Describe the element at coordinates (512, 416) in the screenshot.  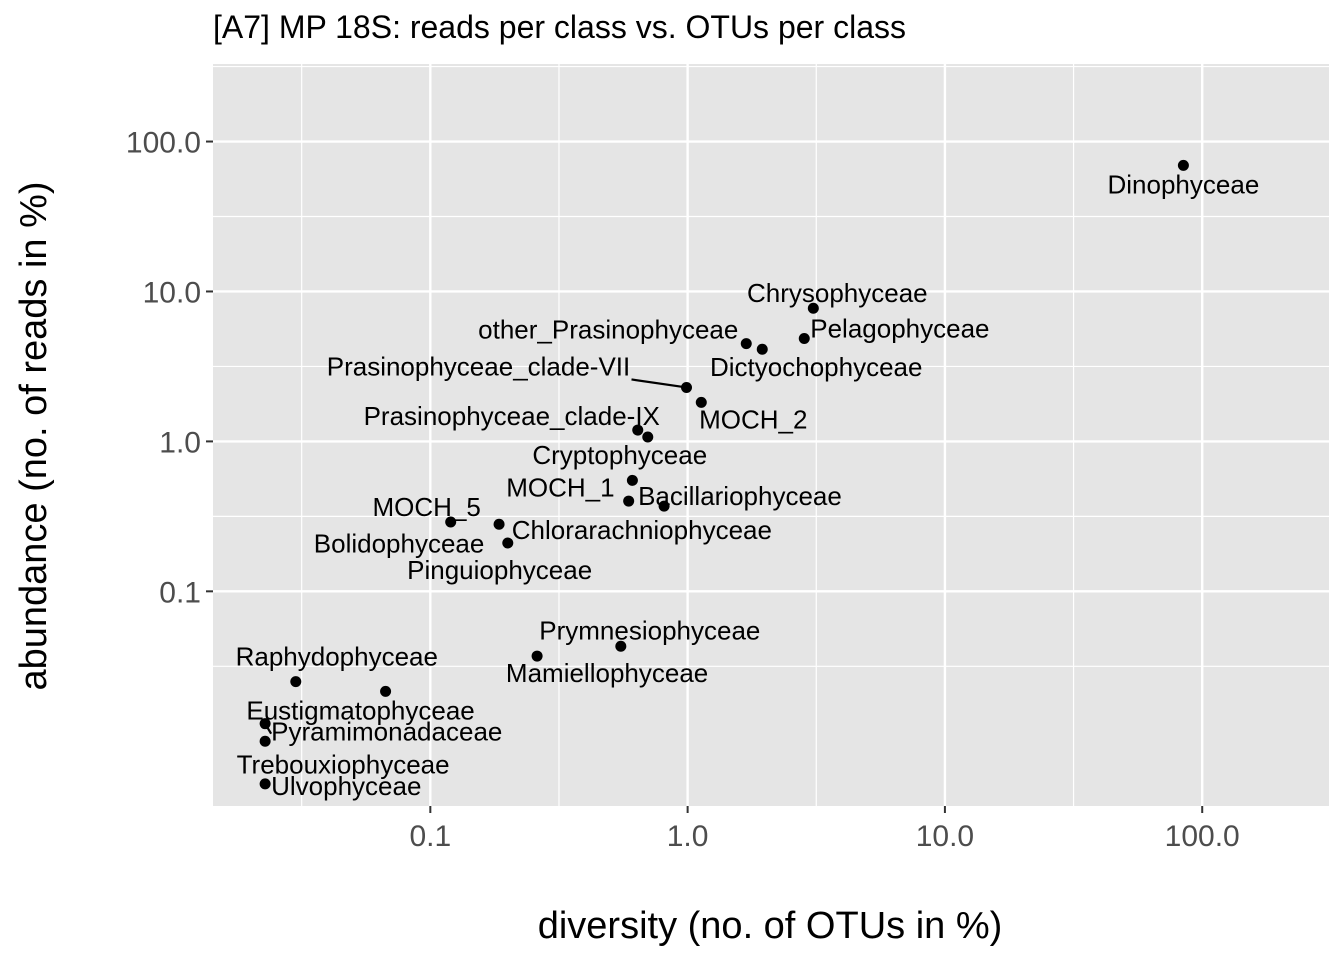
I see `point-label: Prasinophyceae_clade-IX` at that location.